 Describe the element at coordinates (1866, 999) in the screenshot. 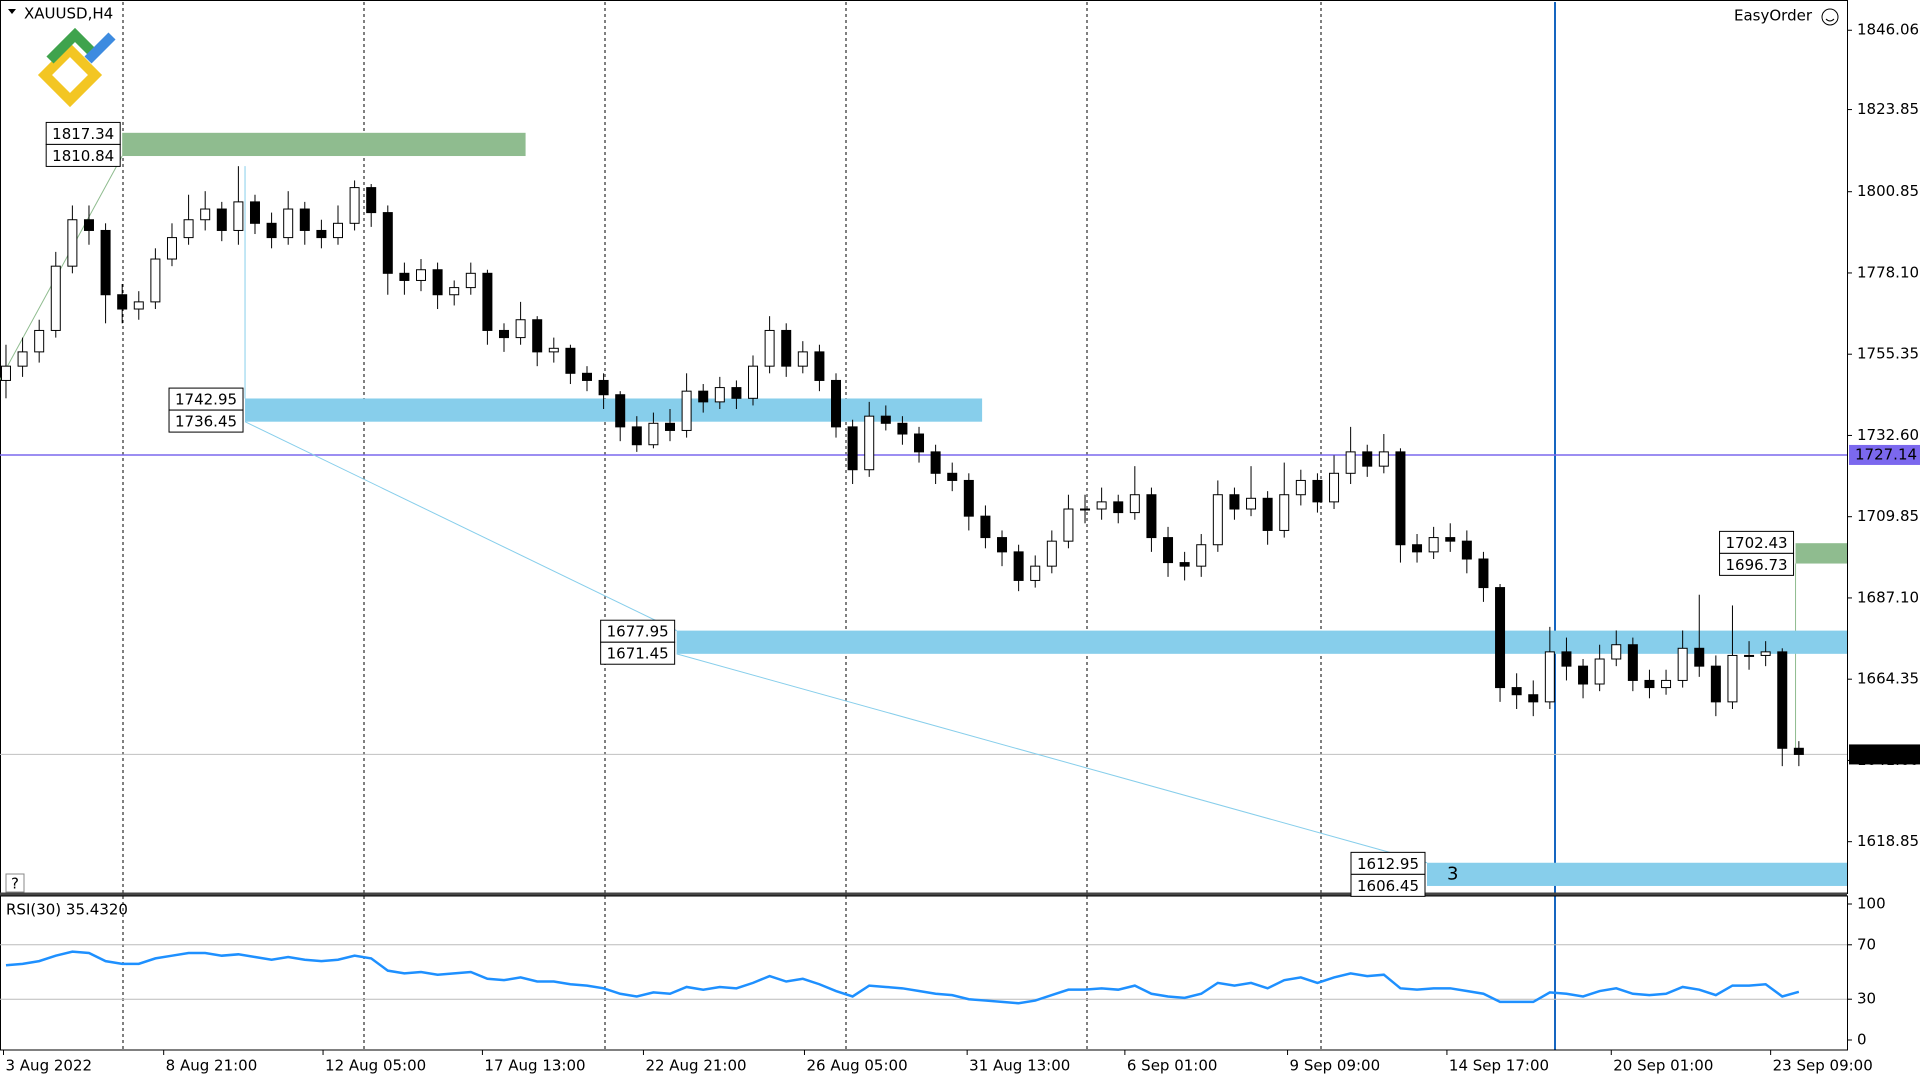

I see `rsi-tick-label: 30` at that location.